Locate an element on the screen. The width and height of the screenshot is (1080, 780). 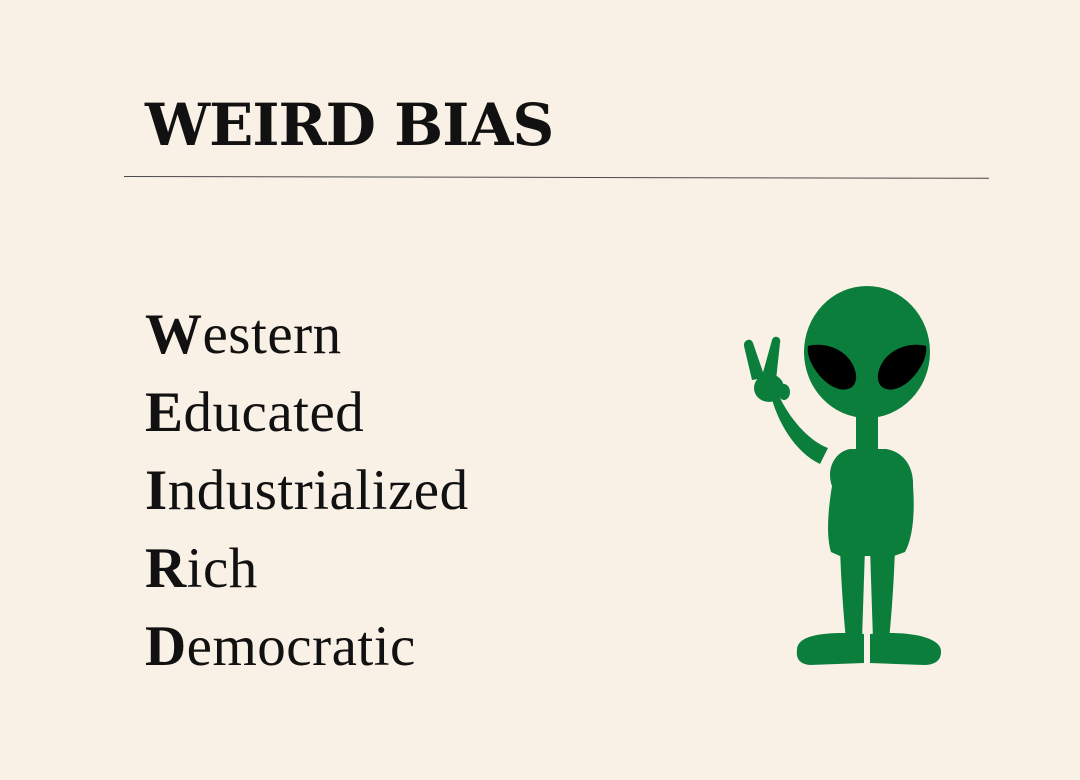
acronym-rest: ducated is located at coordinates (274, 412).